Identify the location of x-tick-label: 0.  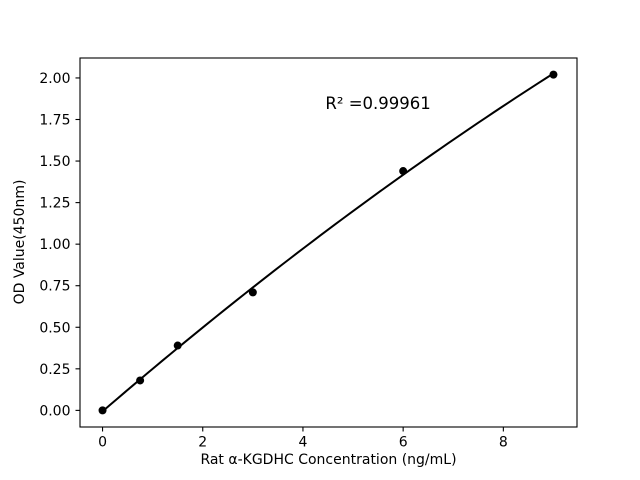
(102, 443).